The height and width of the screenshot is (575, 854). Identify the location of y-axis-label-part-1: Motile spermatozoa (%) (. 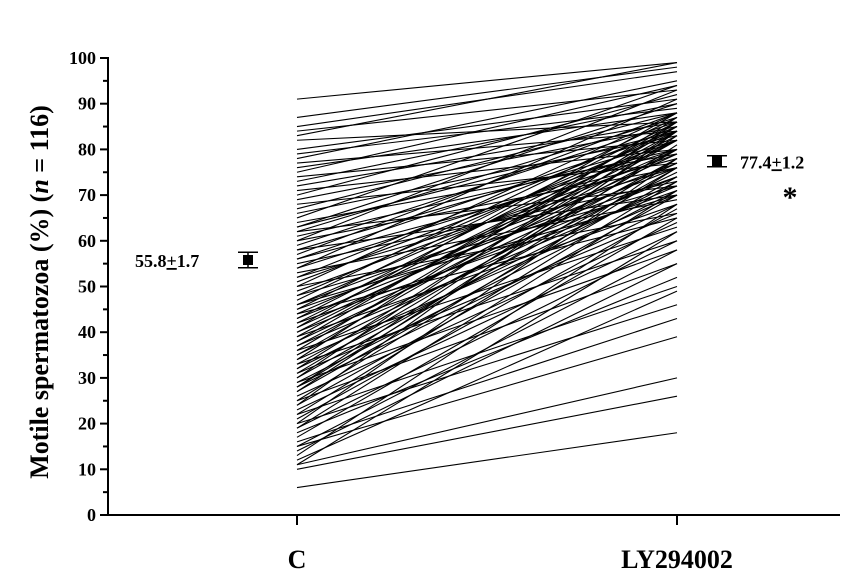
(39, 336).